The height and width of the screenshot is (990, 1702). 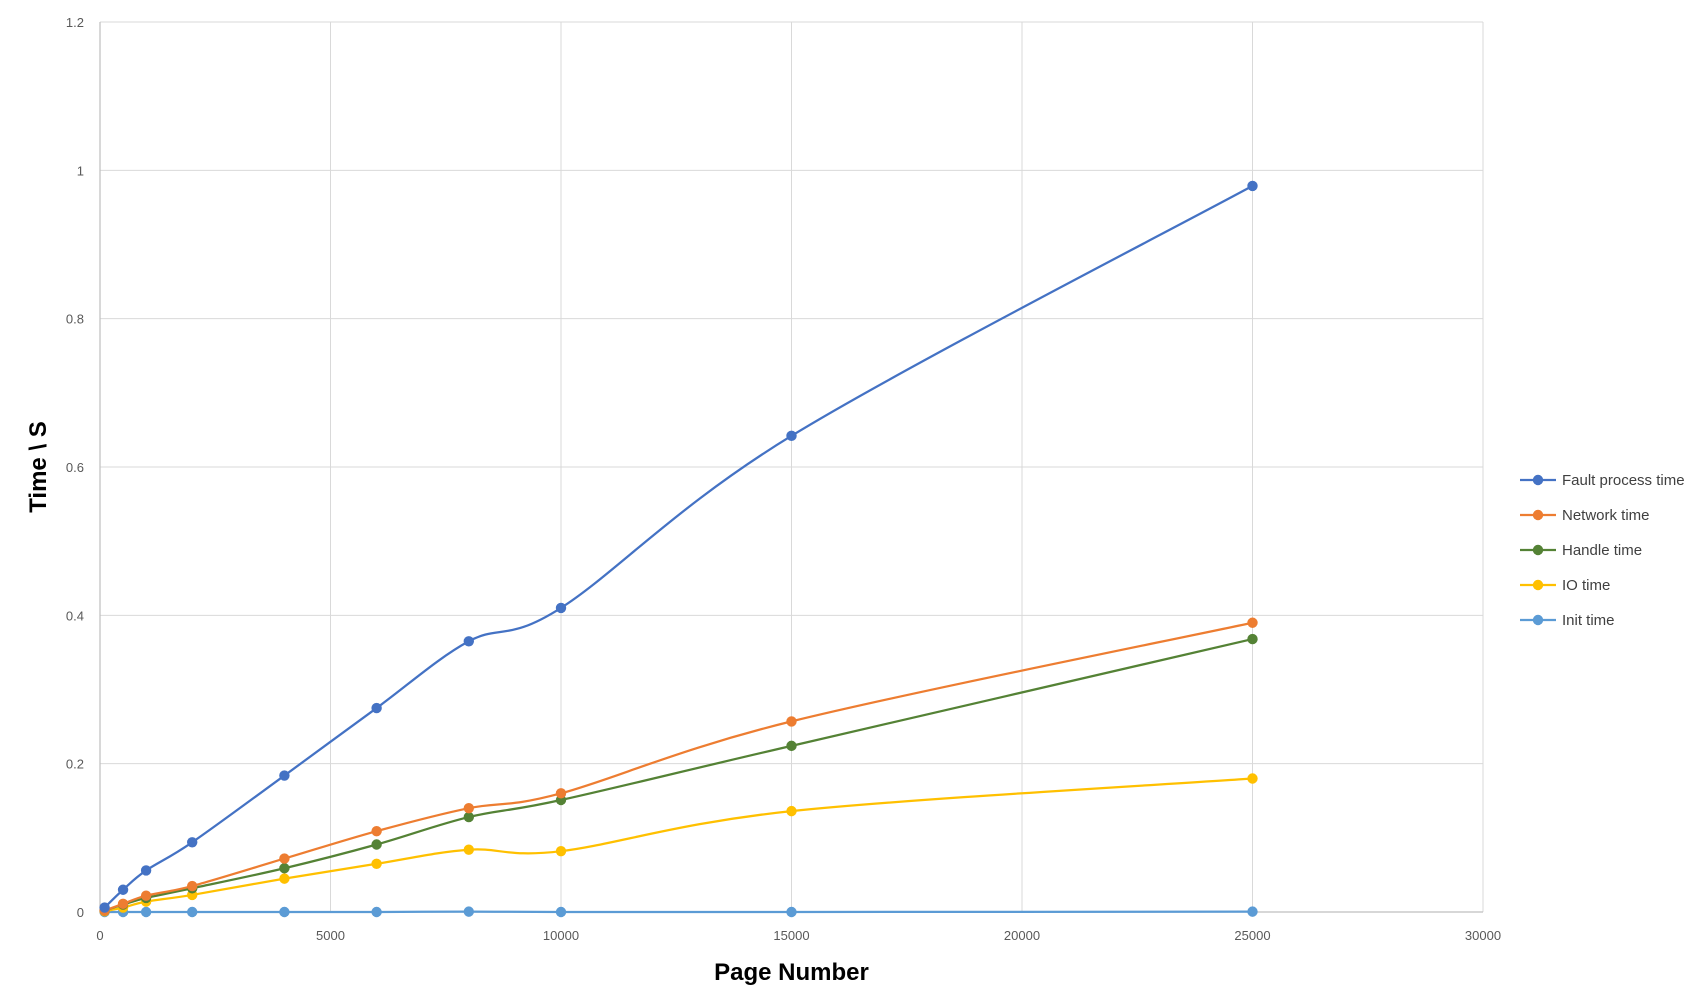 What do you see at coordinates (1586, 585) in the screenshot?
I see `legend-label: IO time` at bounding box center [1586, 585].